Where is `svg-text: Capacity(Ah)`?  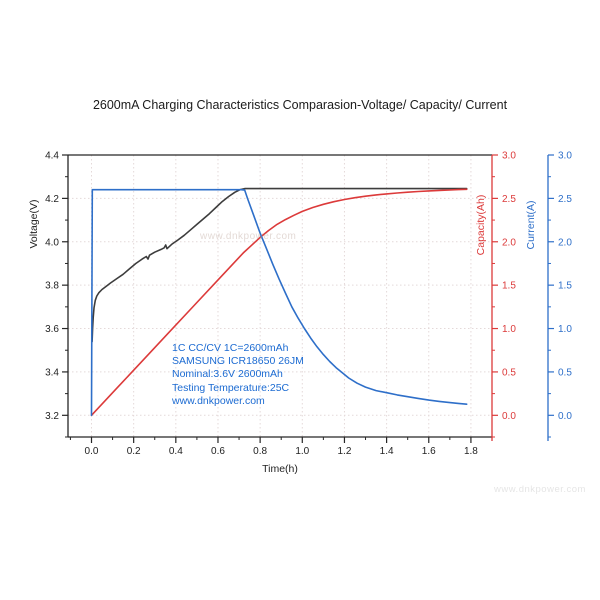 svg-text: Capacity(Ah) is located at coordinates (481, 225).